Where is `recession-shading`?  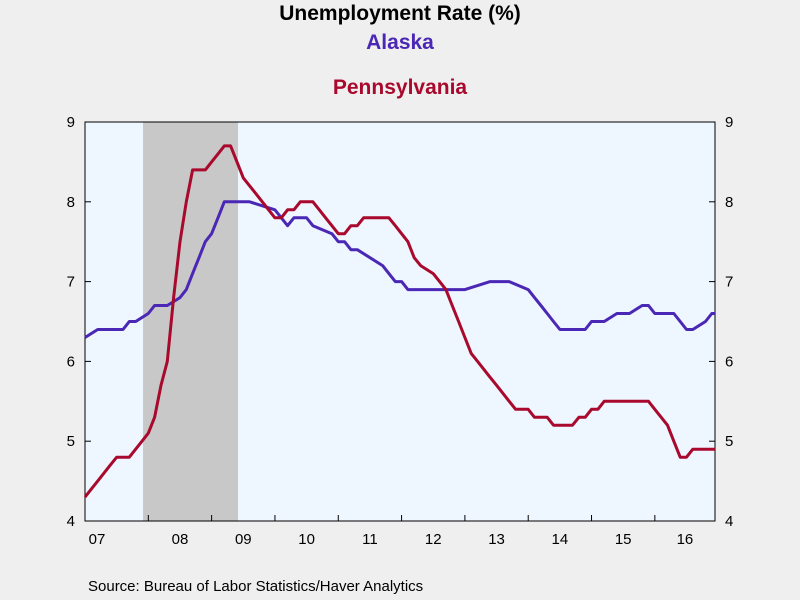
recession-shading is located at coordinates (191, 321).